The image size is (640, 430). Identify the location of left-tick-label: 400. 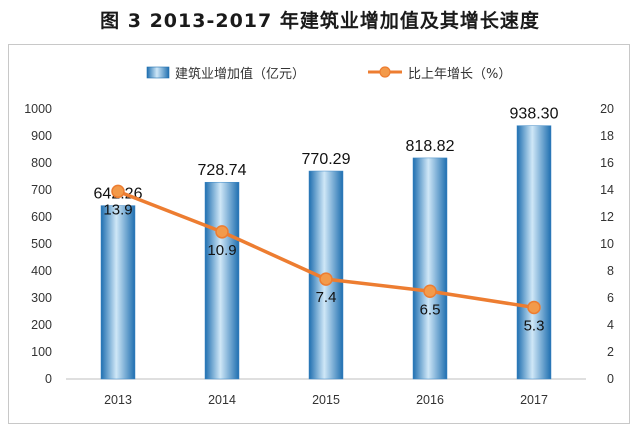
(41, 271).